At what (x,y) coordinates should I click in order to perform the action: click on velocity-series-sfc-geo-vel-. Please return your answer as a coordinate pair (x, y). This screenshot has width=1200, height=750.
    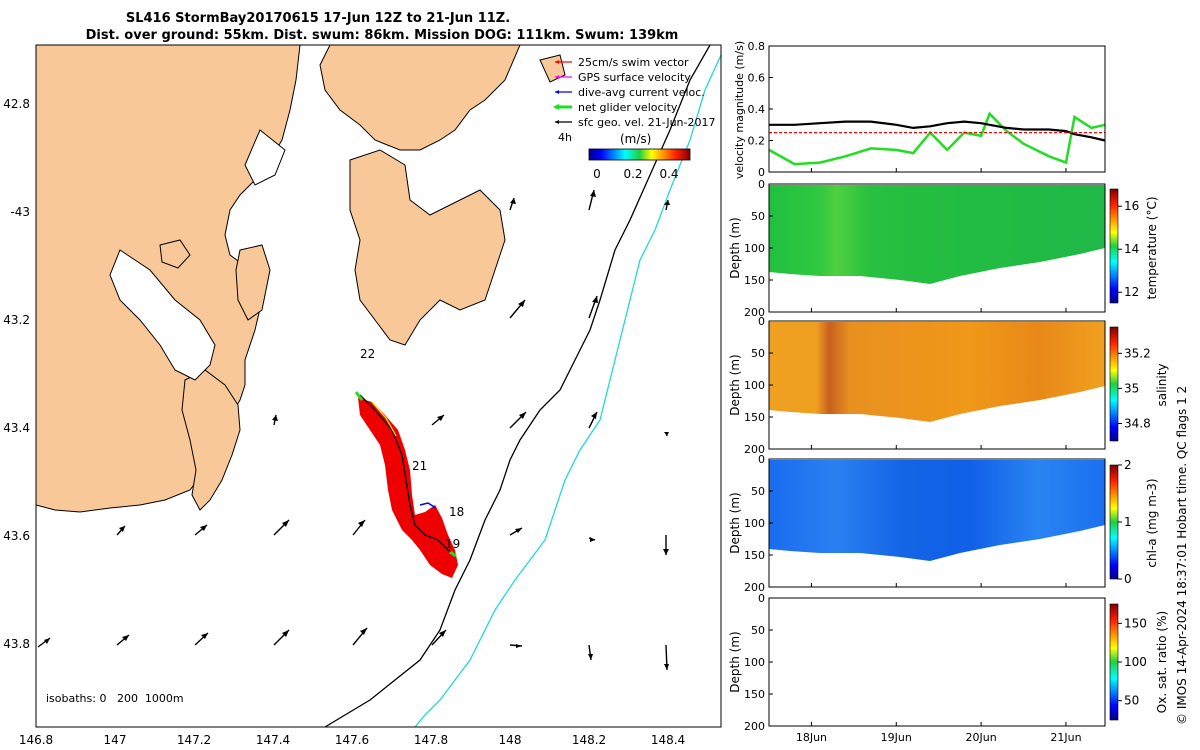
    Looking at the image, I should click on (937, 131).